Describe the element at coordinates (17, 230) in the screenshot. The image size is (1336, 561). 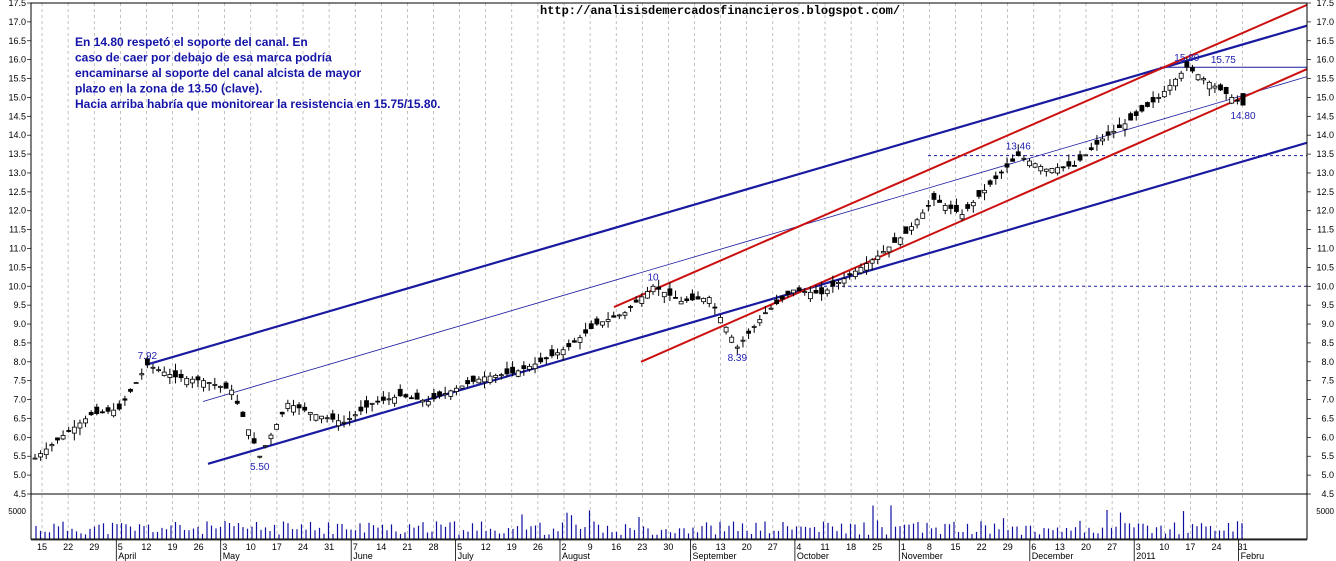
I see `y-tick-label-left: 11.5` at that location.